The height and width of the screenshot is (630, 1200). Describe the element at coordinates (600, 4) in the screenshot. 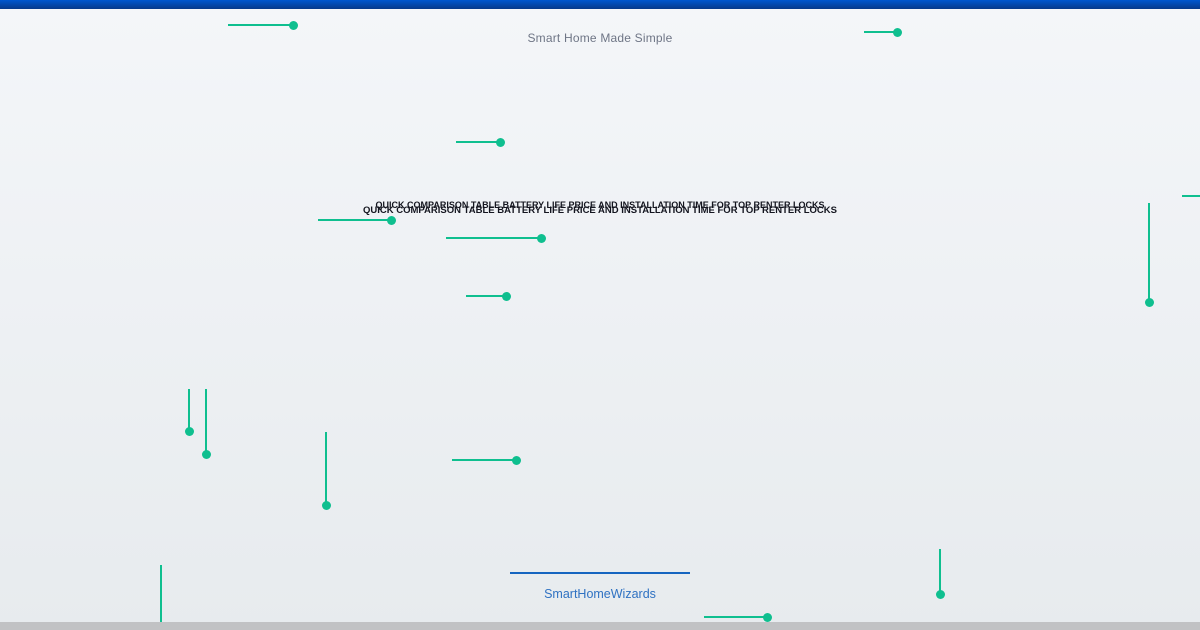

I see `top-accent-bar` at that location.